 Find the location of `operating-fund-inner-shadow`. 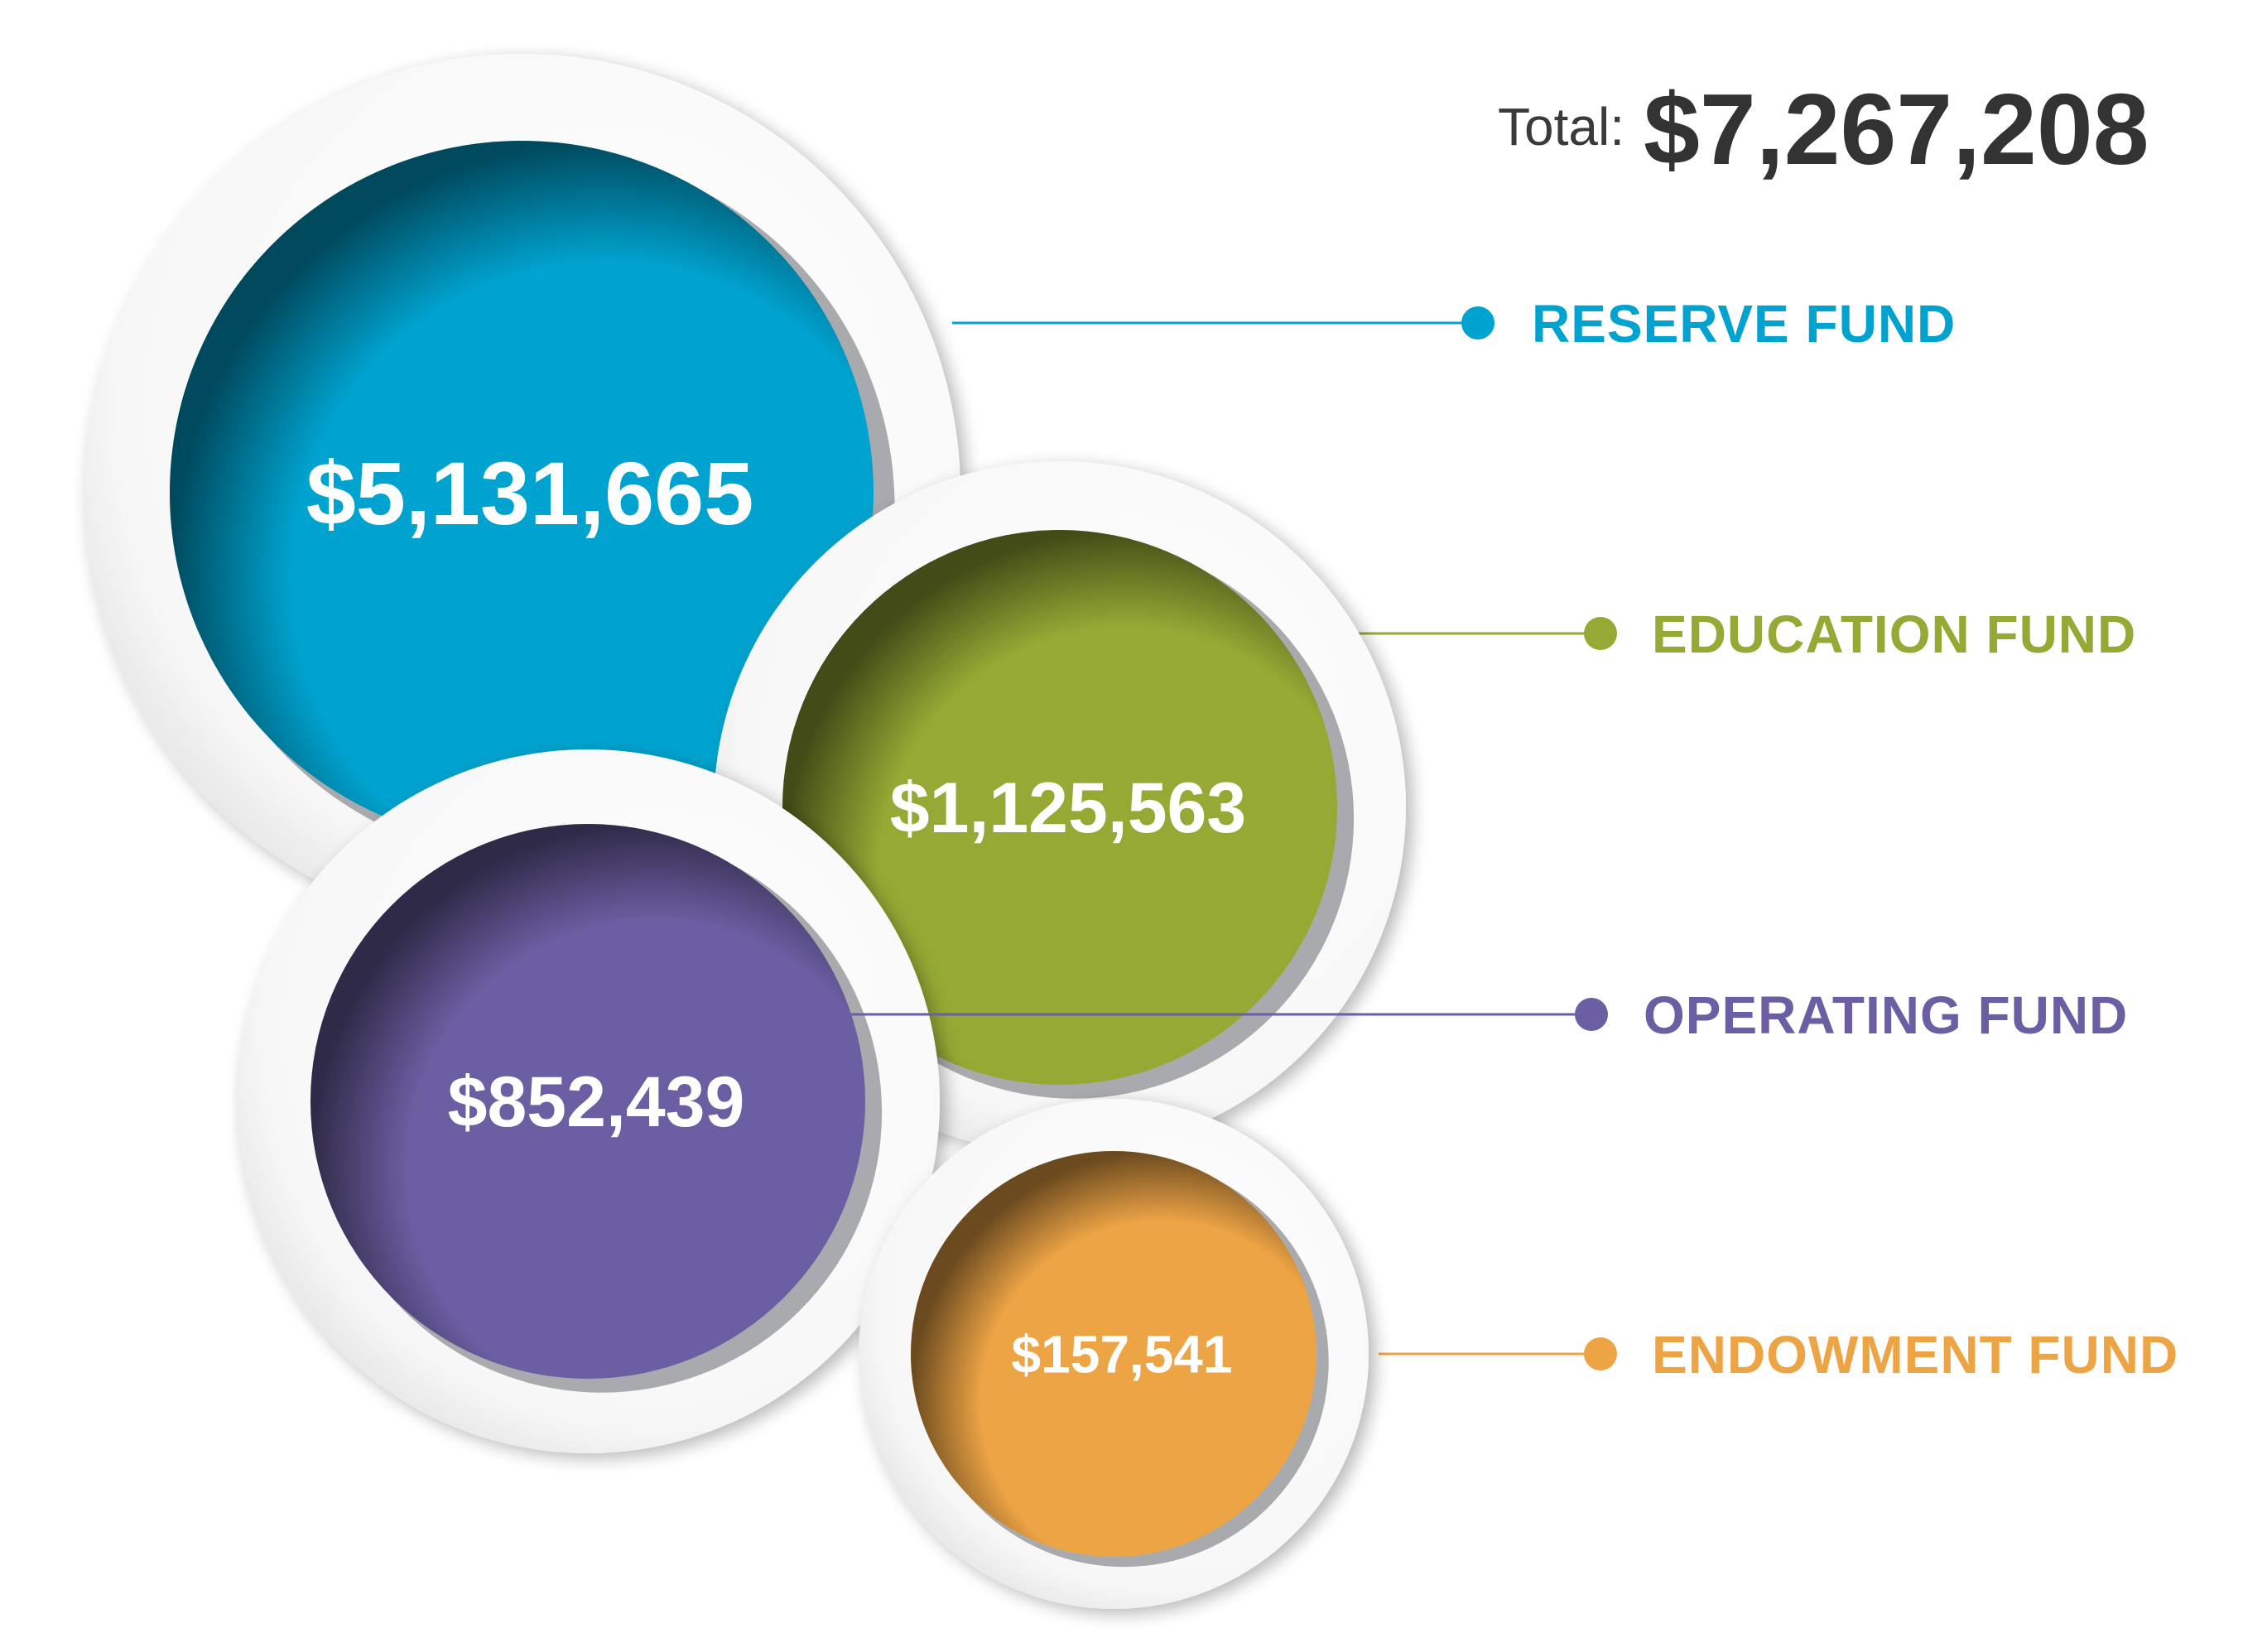

operating-fund-inner-shadow is located at coordinates (587, 1101).